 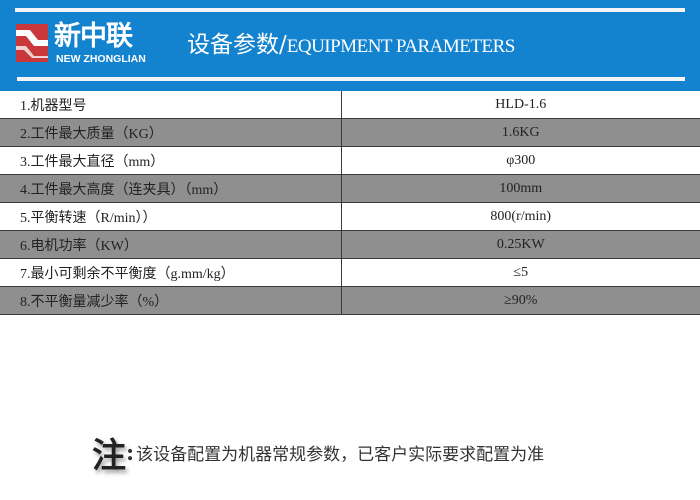 What do you see at coordinates (171, 105) in the screenshot?
I see `param-label: 1.机器型号` at bounding box center [171, 105].